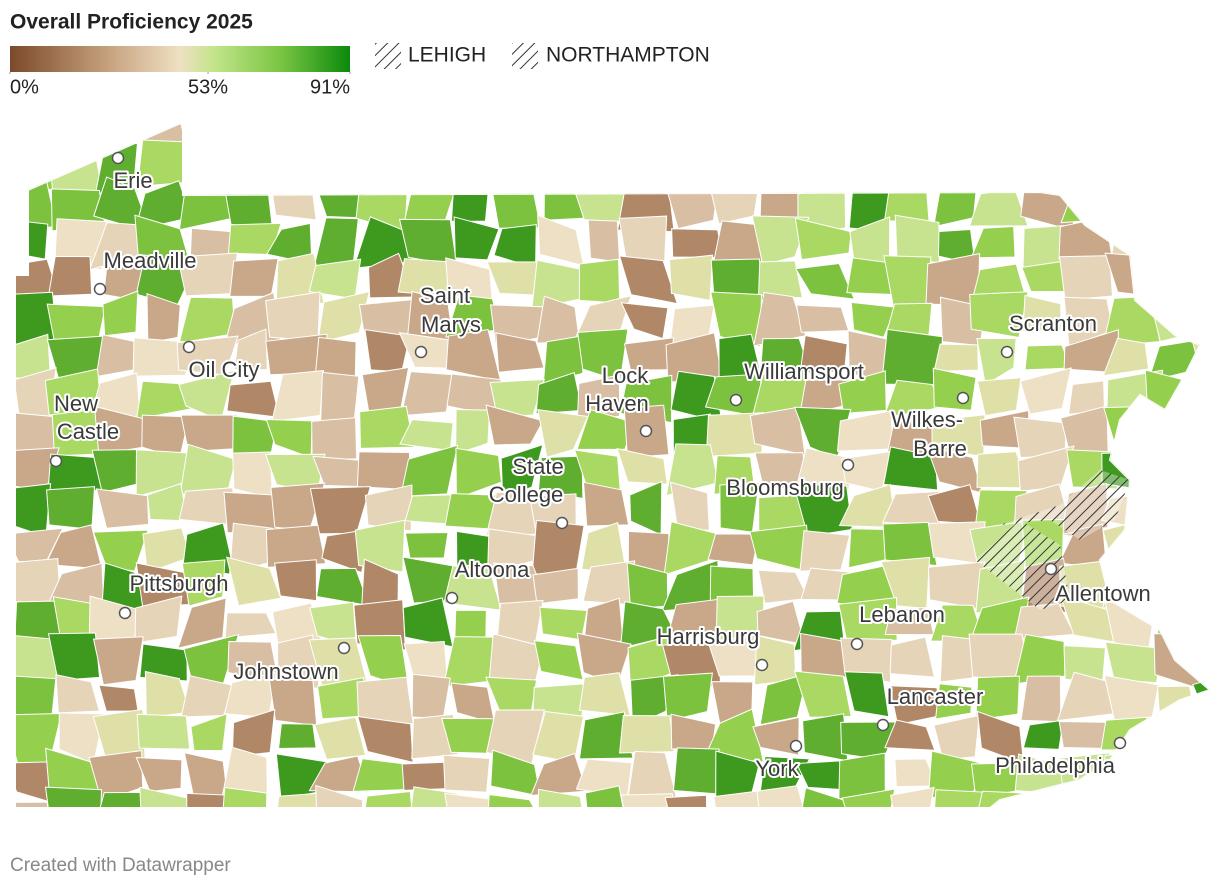 This screenshot has width=1220, height=890. Describe the element at coordinates (537, 466) in the screenshot. I see `city-label: State` at that location.